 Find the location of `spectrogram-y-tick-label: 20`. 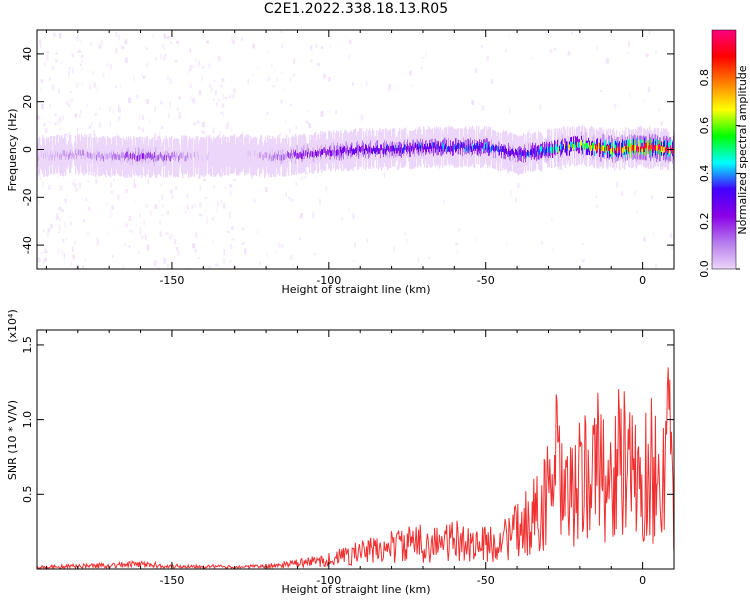

spectrogram-y-tick-label: 20 is located at coordinates (27, 102).